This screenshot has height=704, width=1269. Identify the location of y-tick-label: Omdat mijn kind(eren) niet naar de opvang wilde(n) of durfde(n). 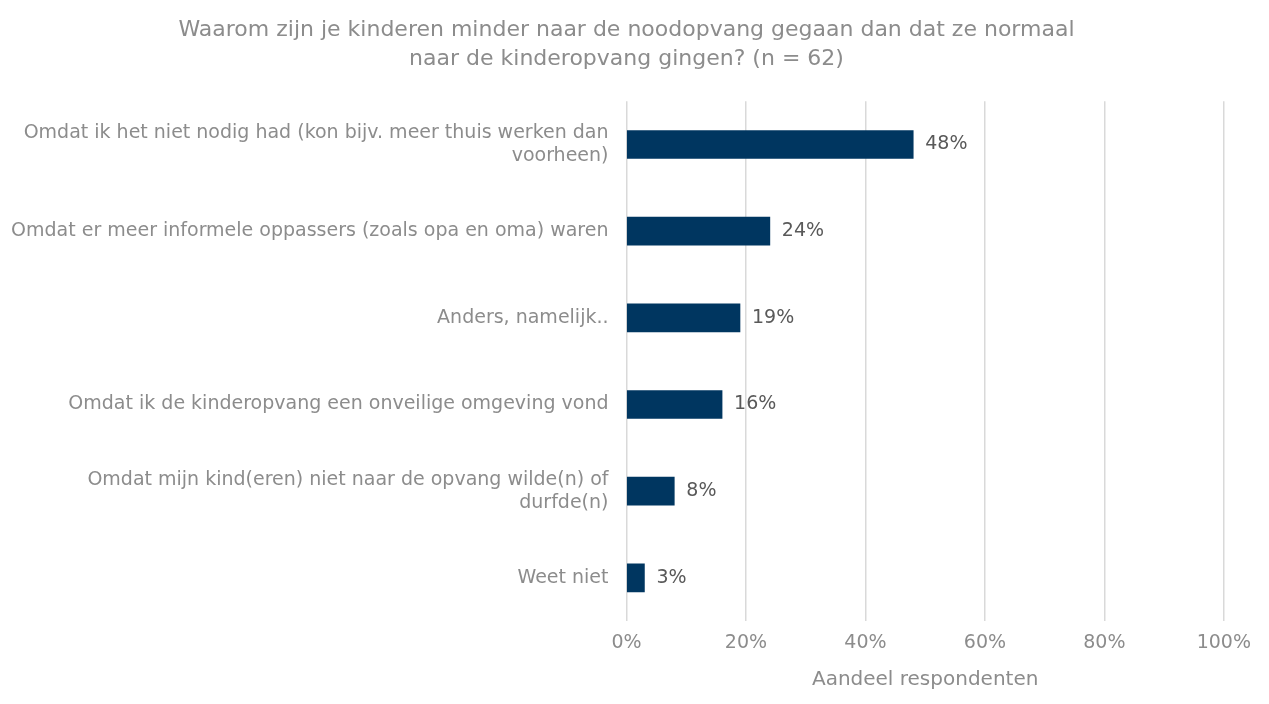
(348, 489).